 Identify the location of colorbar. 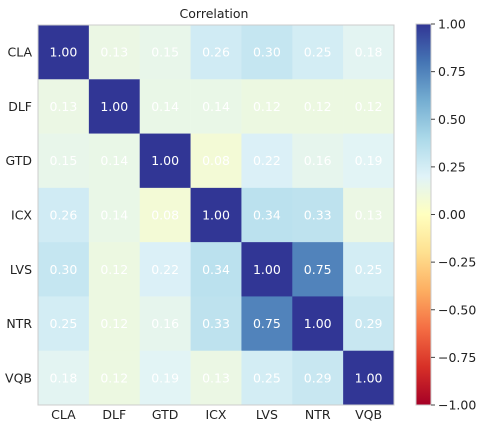
(423, 214).